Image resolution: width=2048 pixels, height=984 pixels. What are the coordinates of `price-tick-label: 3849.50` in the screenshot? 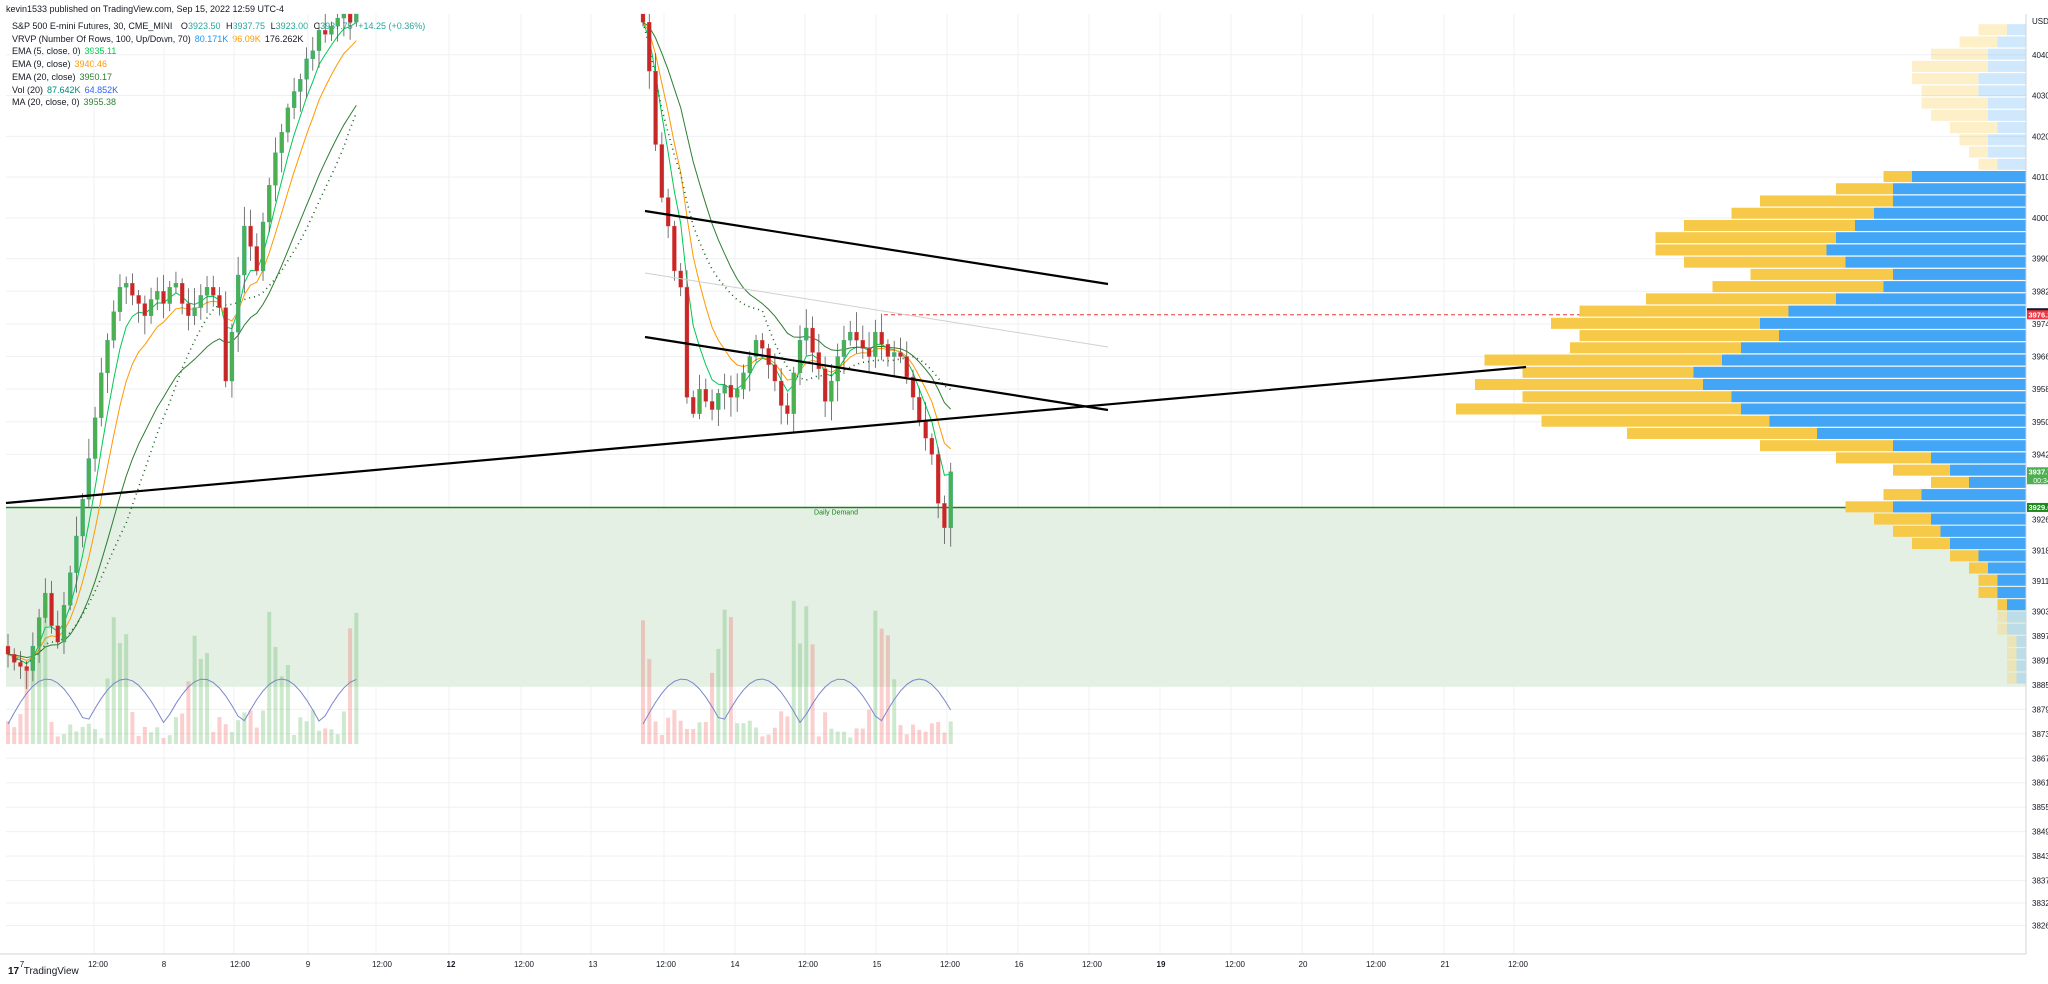 It's located at (2040, 832).